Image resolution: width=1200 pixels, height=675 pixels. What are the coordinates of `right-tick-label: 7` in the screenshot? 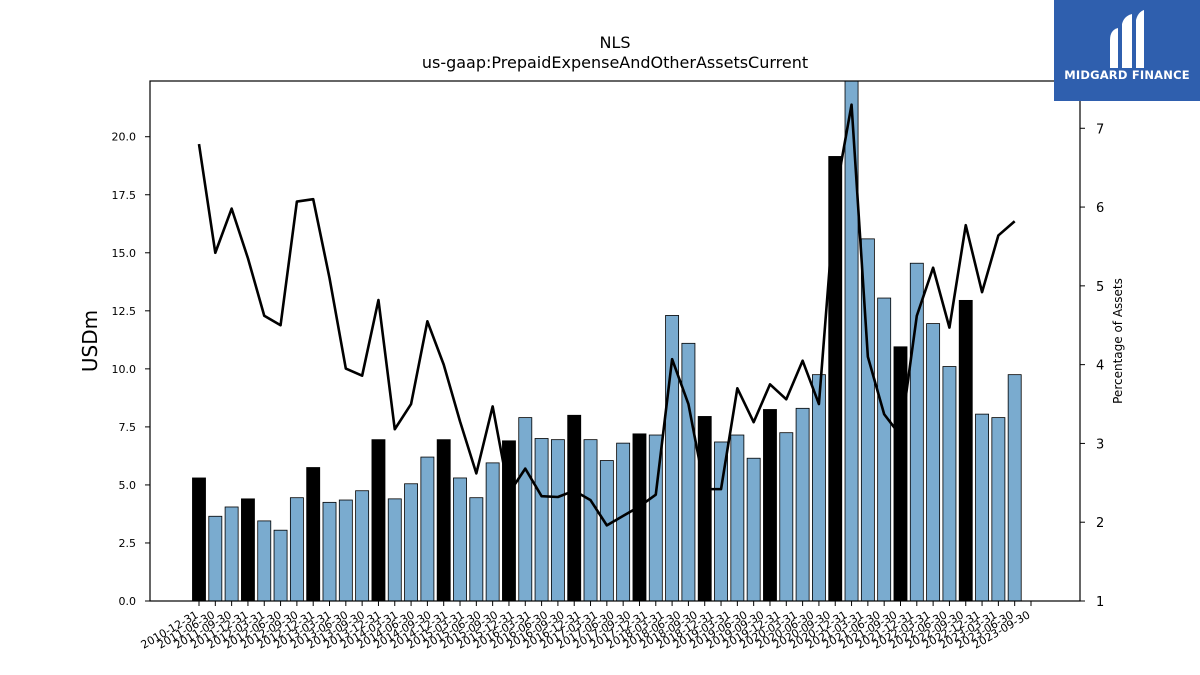 It's located at (1100, 129).